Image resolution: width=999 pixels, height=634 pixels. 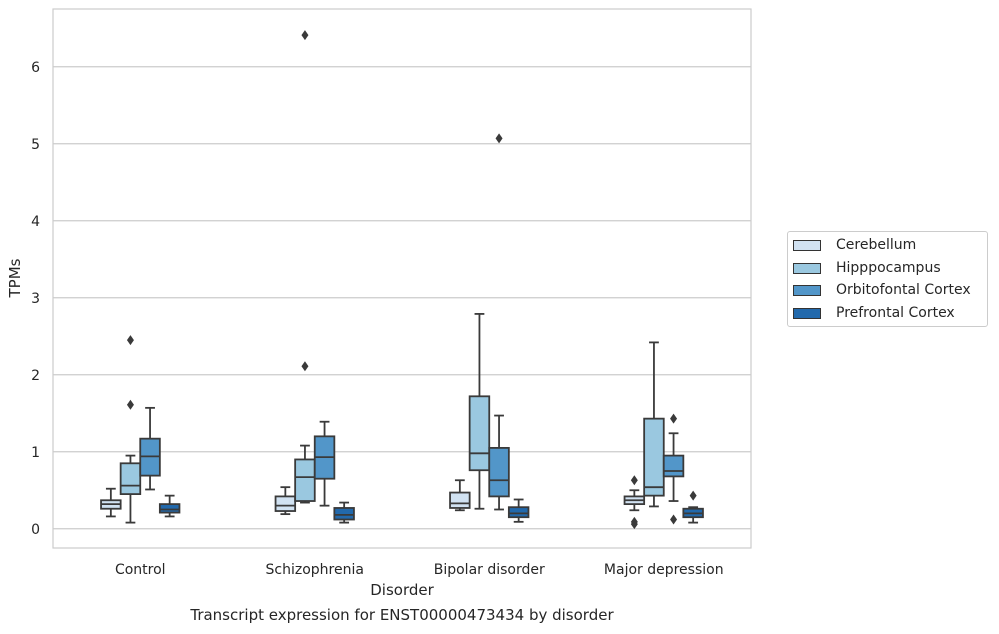 I want to click on y-tick-label: 1, so click(x=35, y=453).